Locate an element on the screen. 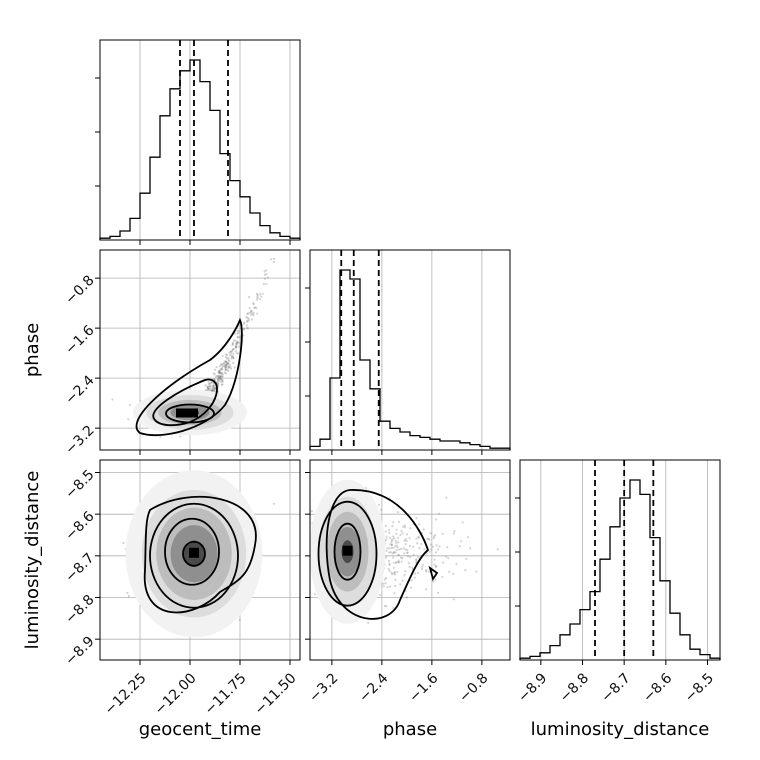  density-peak is located at coordinates (187, 413).